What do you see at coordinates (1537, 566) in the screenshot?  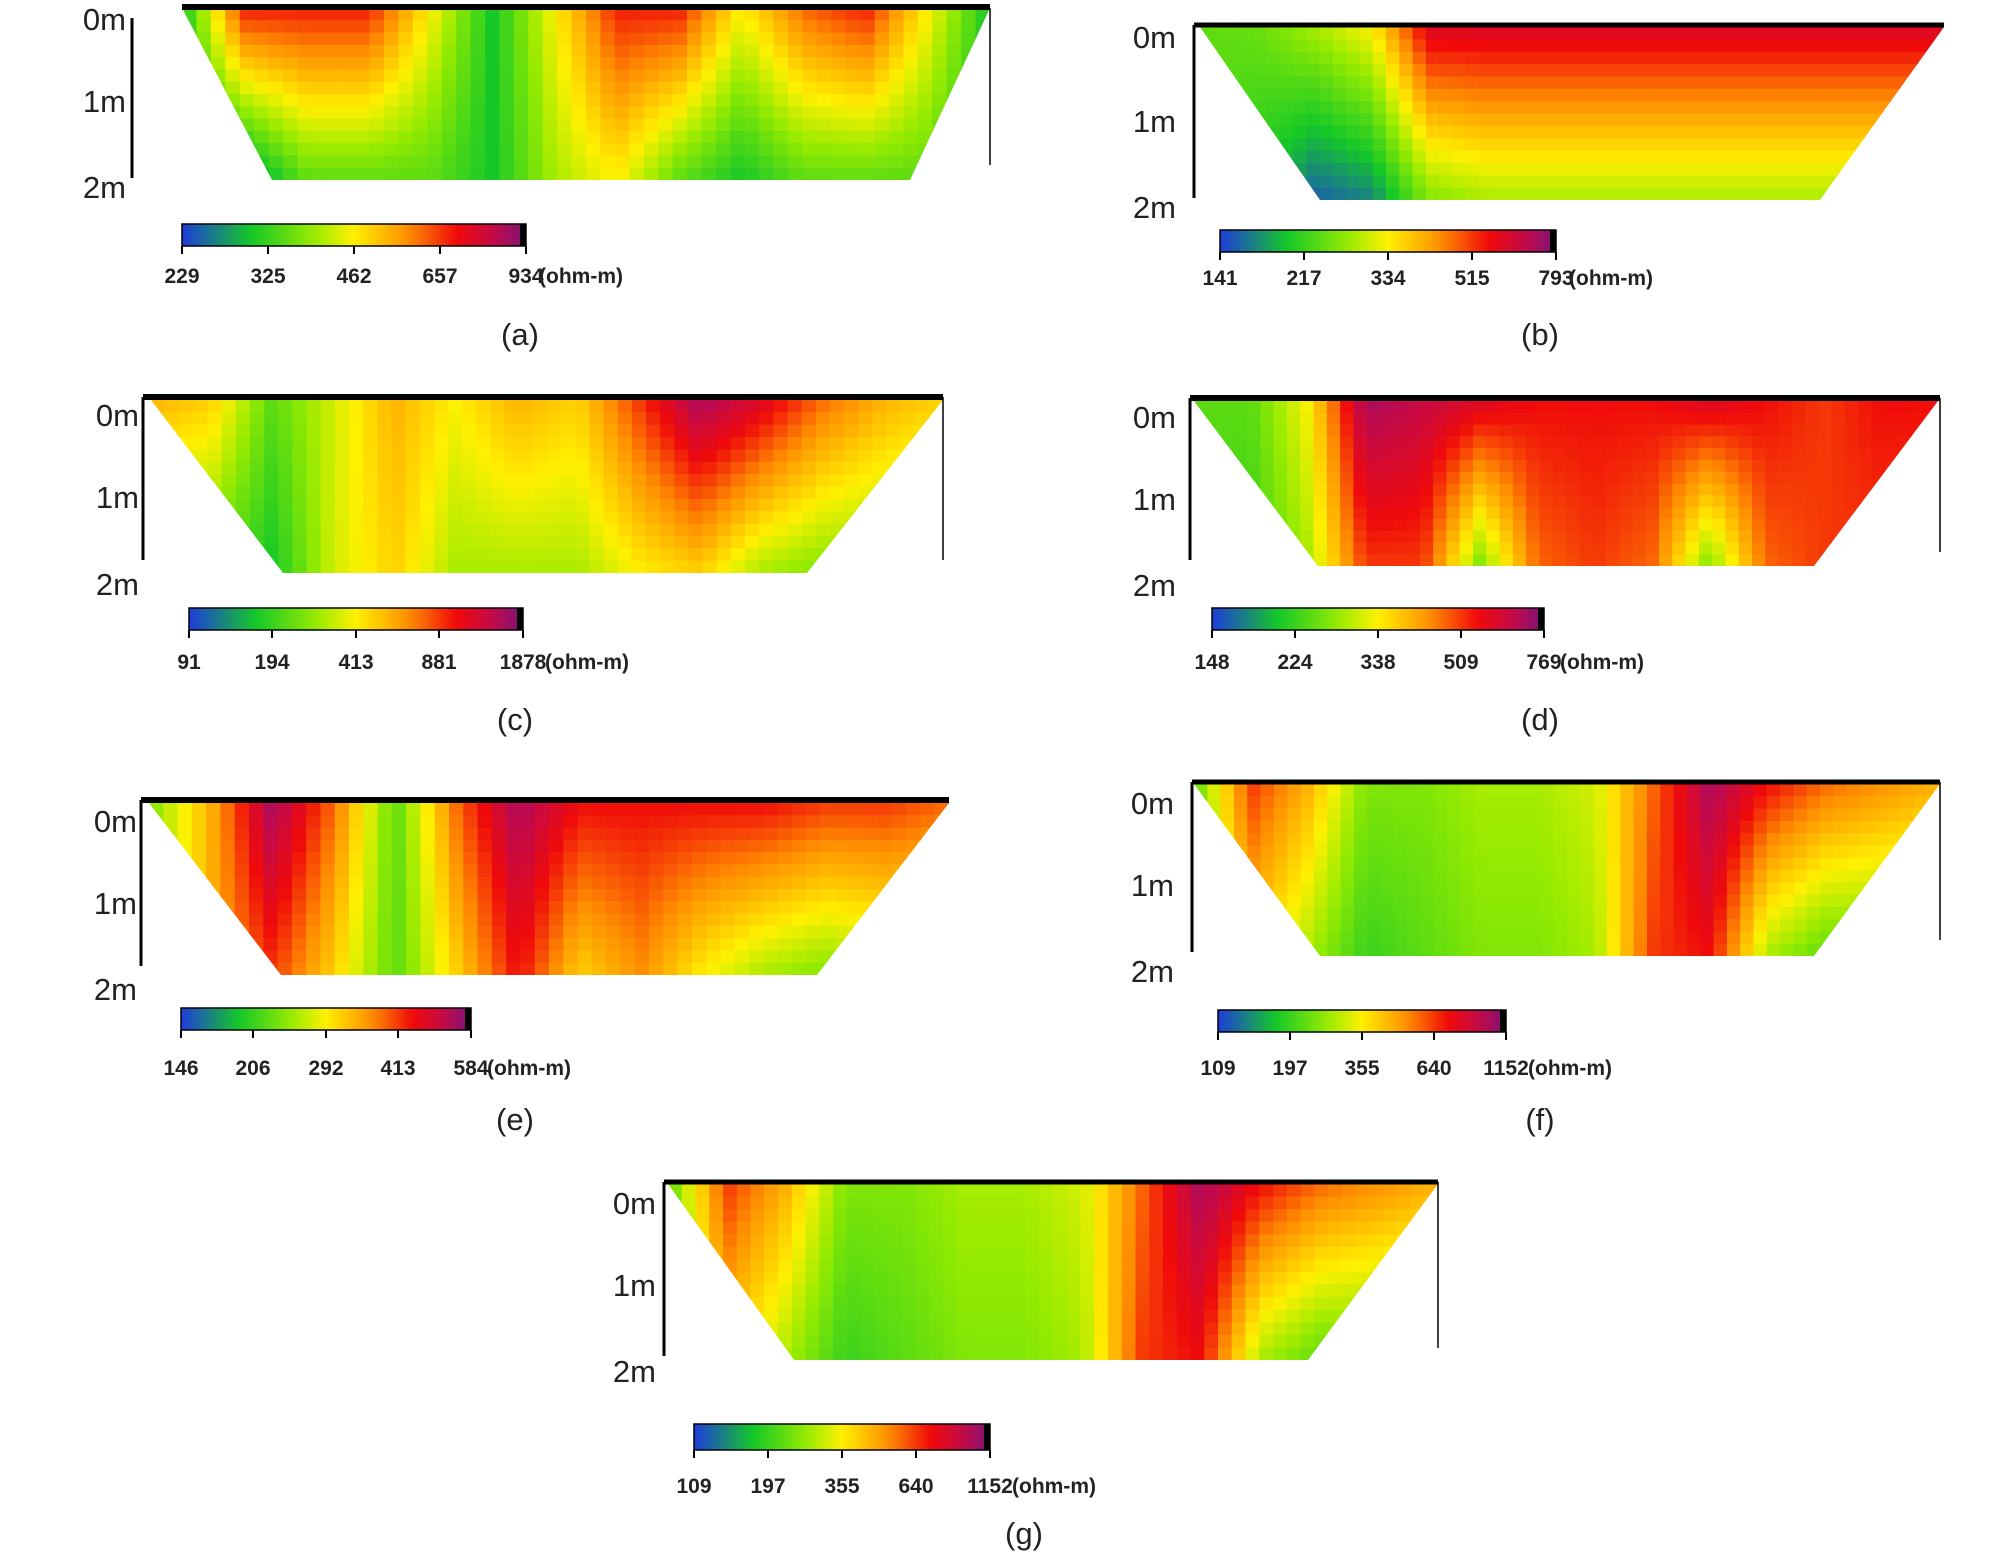 I see `panel-d-svg: 0m 1m 2m 148 224 338 509 769 (ohm-m) (d)` at bounding box center [1537, 566].